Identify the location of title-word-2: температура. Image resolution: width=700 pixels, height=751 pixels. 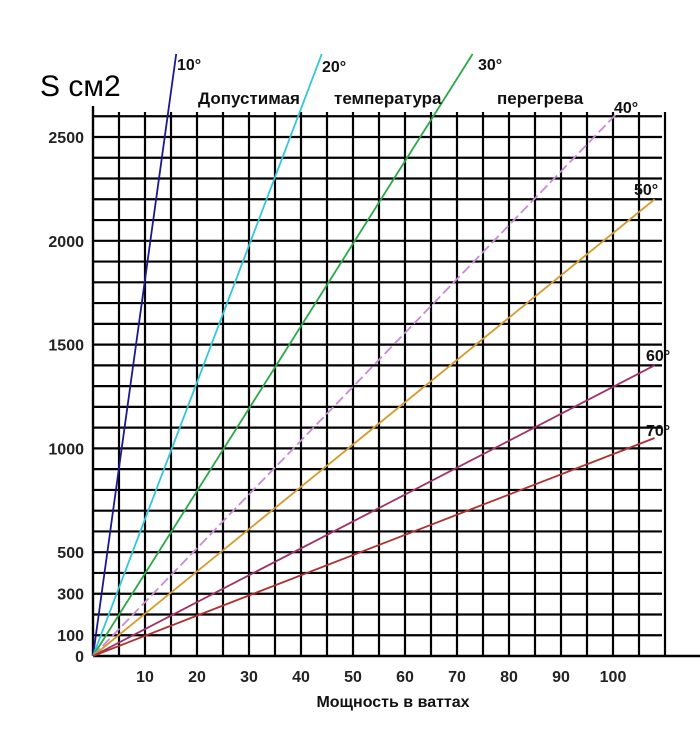
(388, 98).